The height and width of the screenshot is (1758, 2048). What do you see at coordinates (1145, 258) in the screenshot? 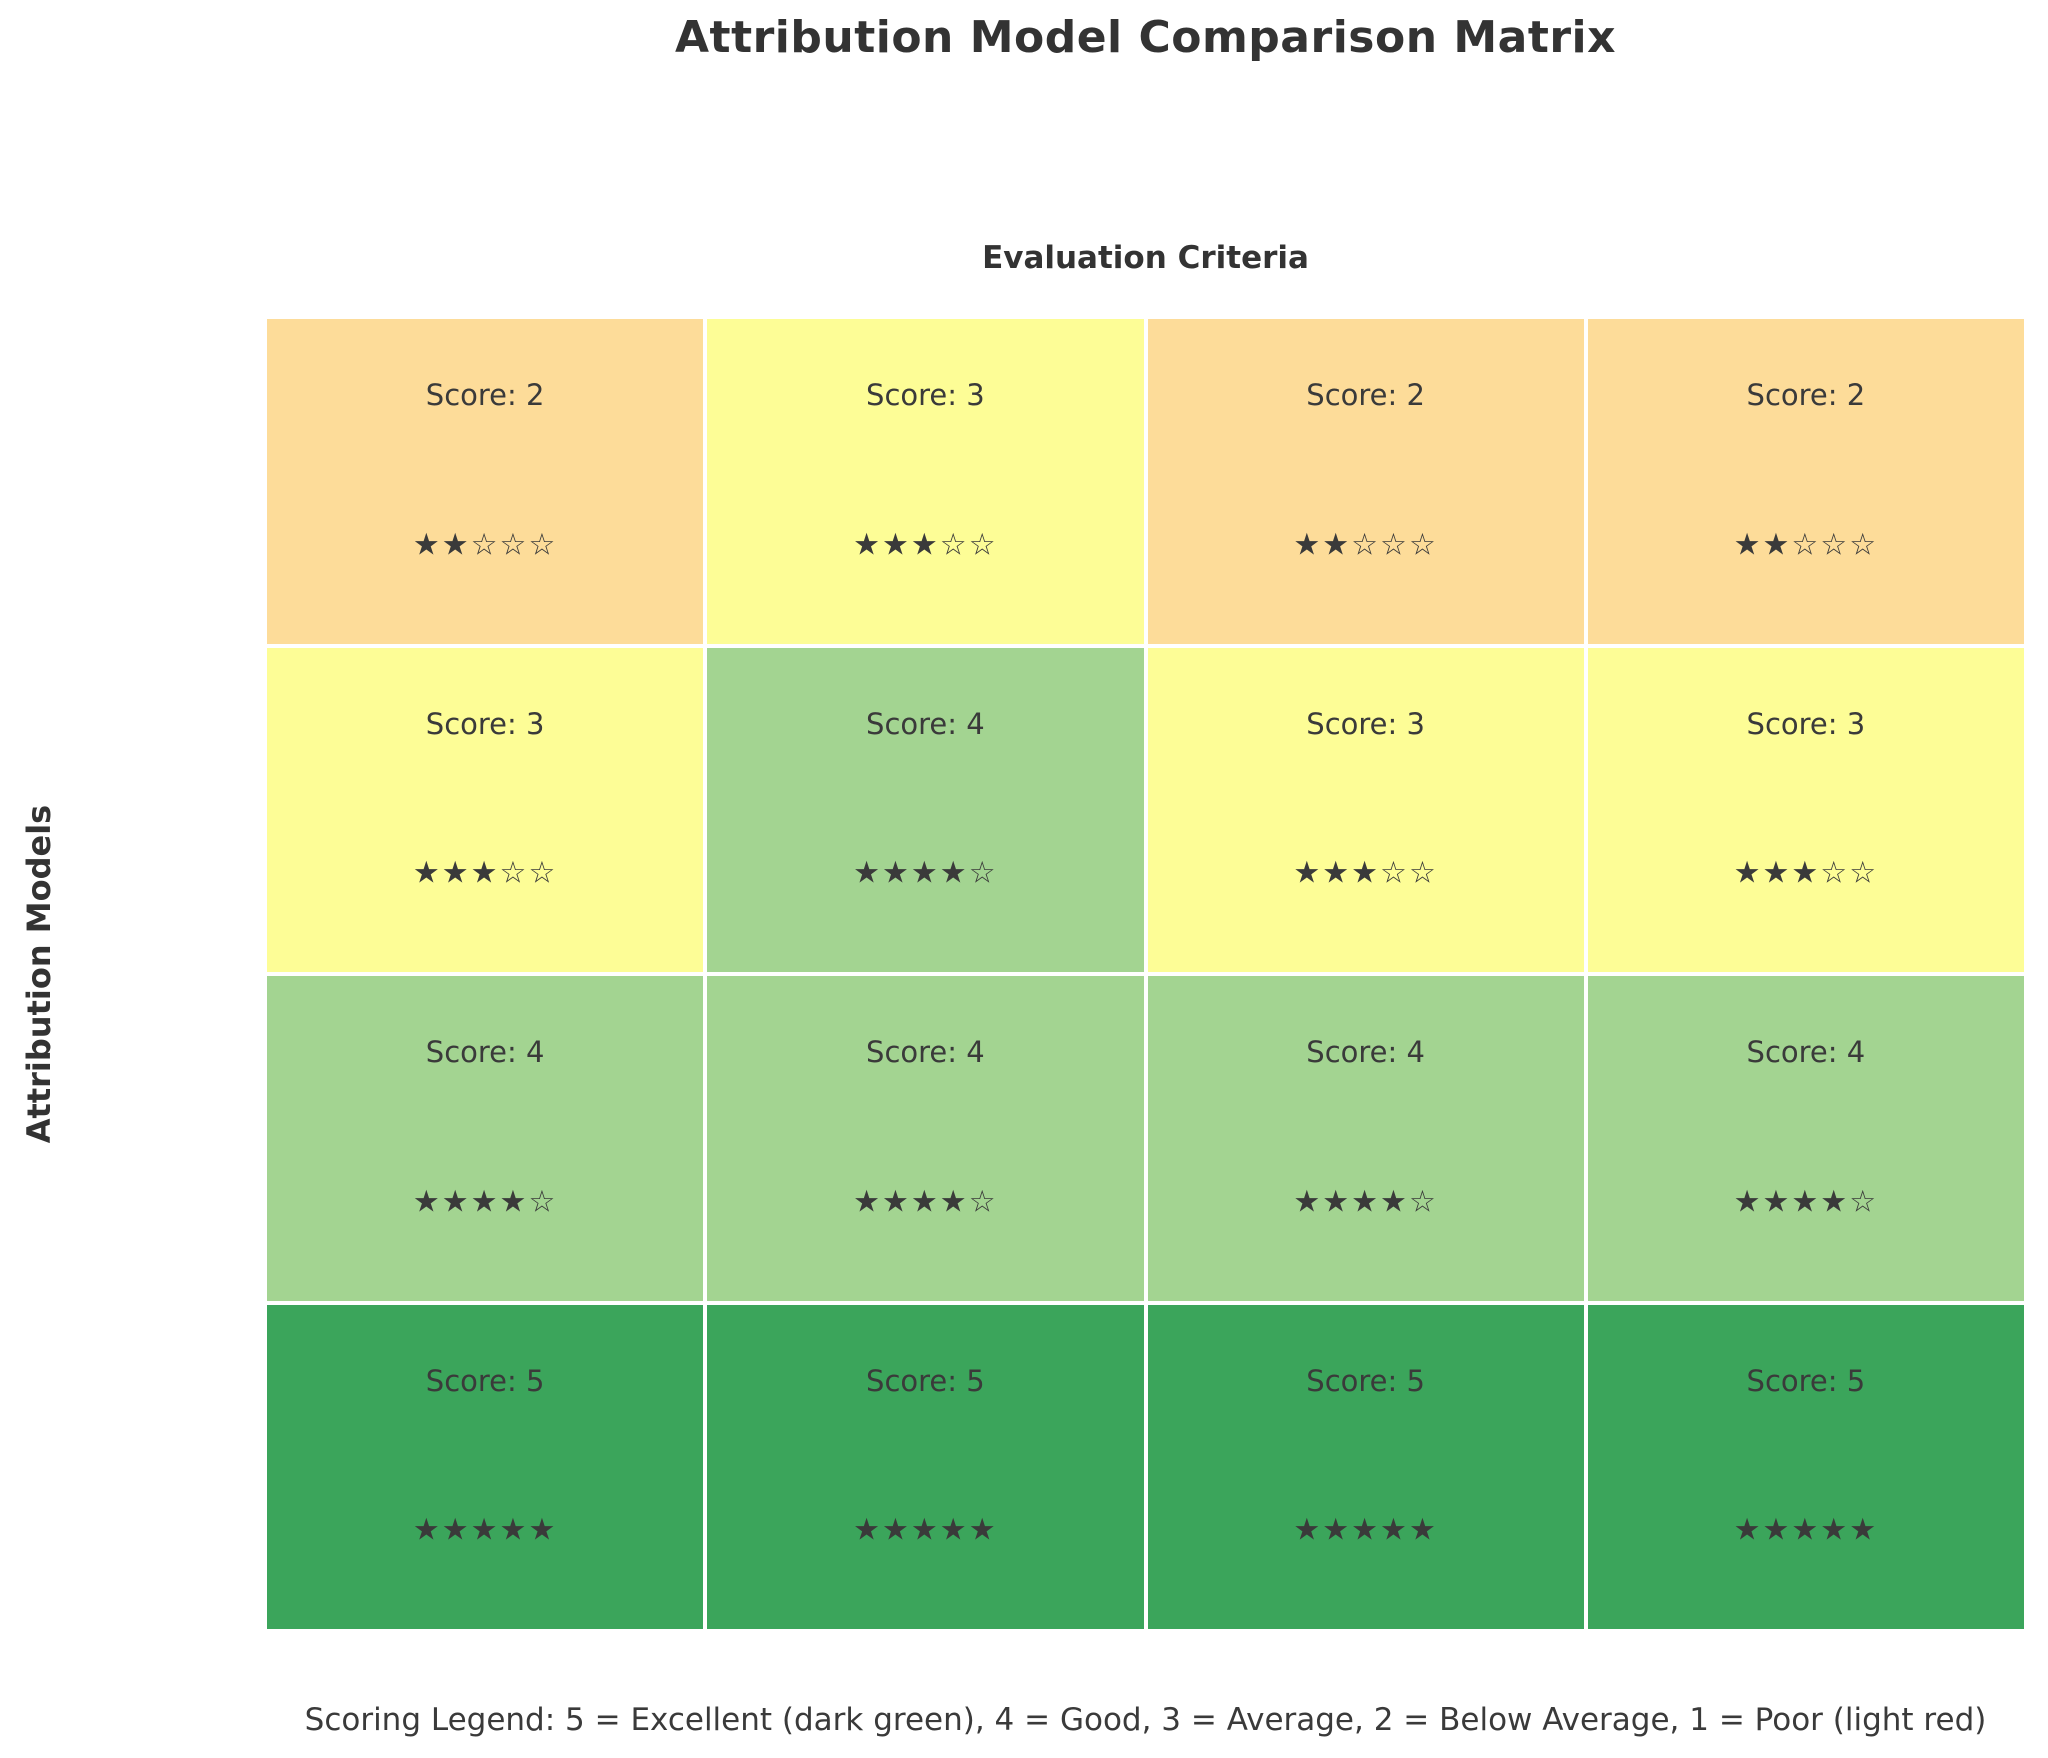
I see `x-axis-label: Evaluation Criteria` at bounding box center [1145, 258].